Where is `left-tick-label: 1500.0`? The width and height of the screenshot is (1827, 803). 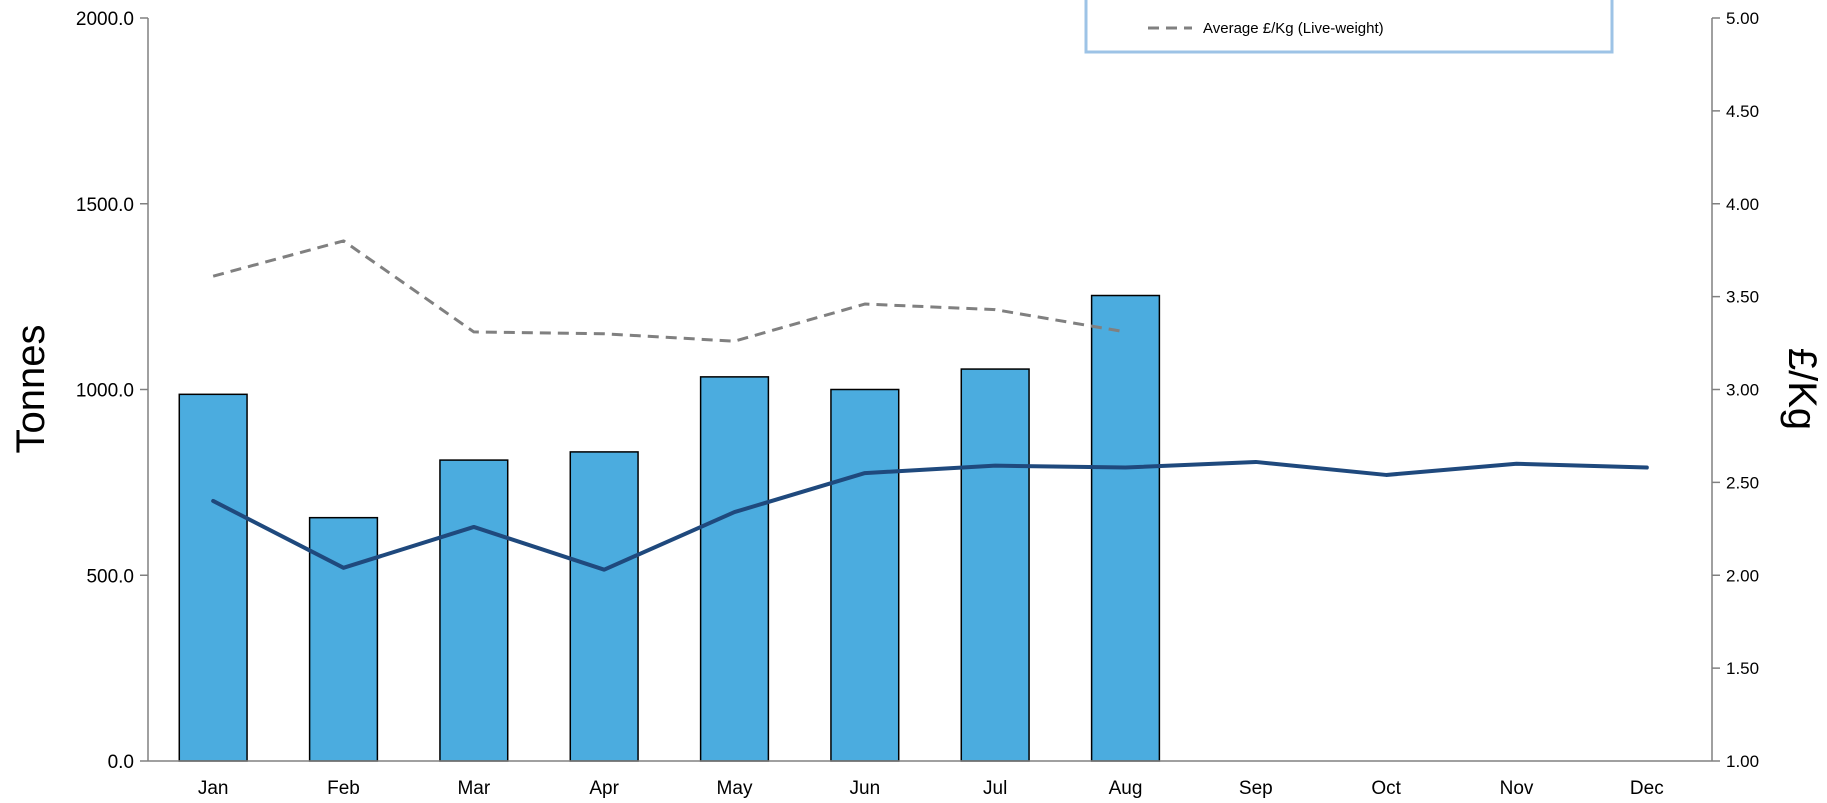 left-tick-label: 1500.0 is located at coordinates (105, 205).